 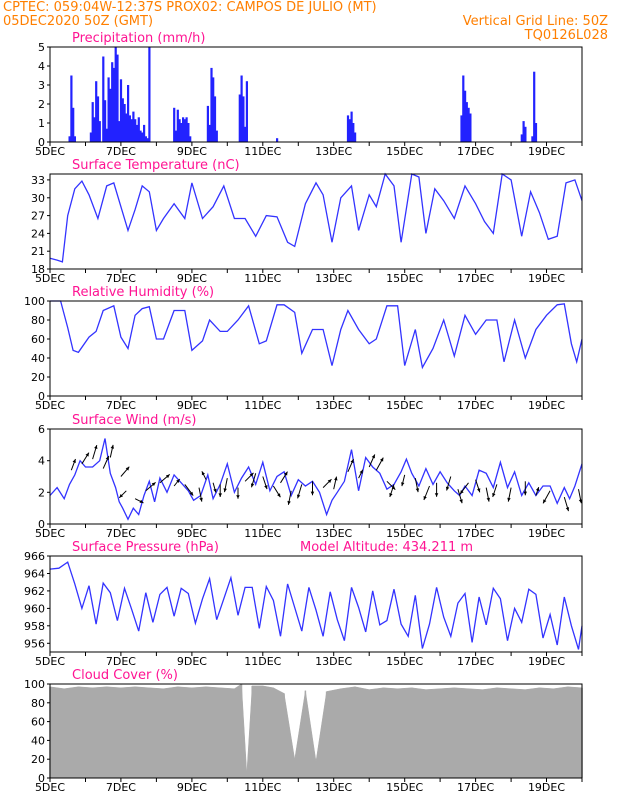 What do you see at coordinates (41, 47) in the screenshot?
I see `precip-ytick-label: 5` at bounding box center [41, 47].